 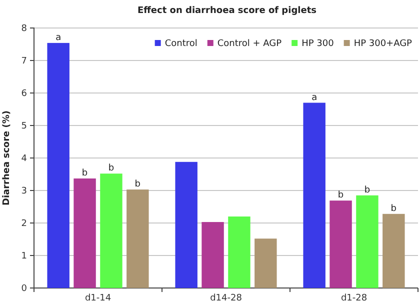 I want to click on chart-title: Effect on diarrhoea score of piglets, so click(x=227, y=11).